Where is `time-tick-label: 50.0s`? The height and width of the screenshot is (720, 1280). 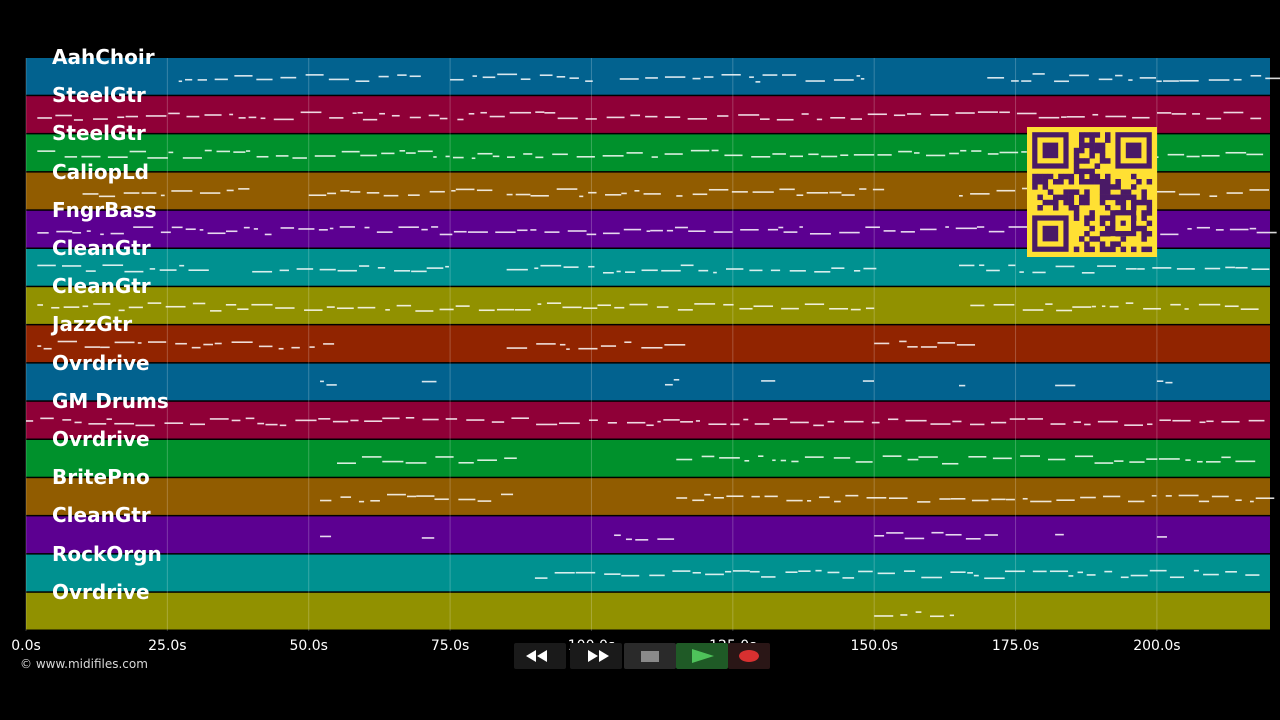
time-tick-label: 50.0s is located at coordinates (308, 646).